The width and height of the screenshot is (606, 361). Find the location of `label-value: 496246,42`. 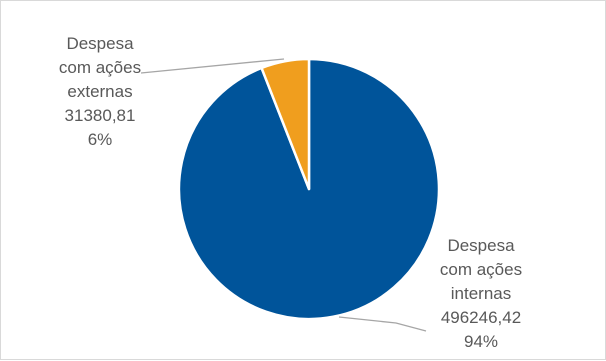

label-value: 496246,42 is located at coordinates (481, 317).